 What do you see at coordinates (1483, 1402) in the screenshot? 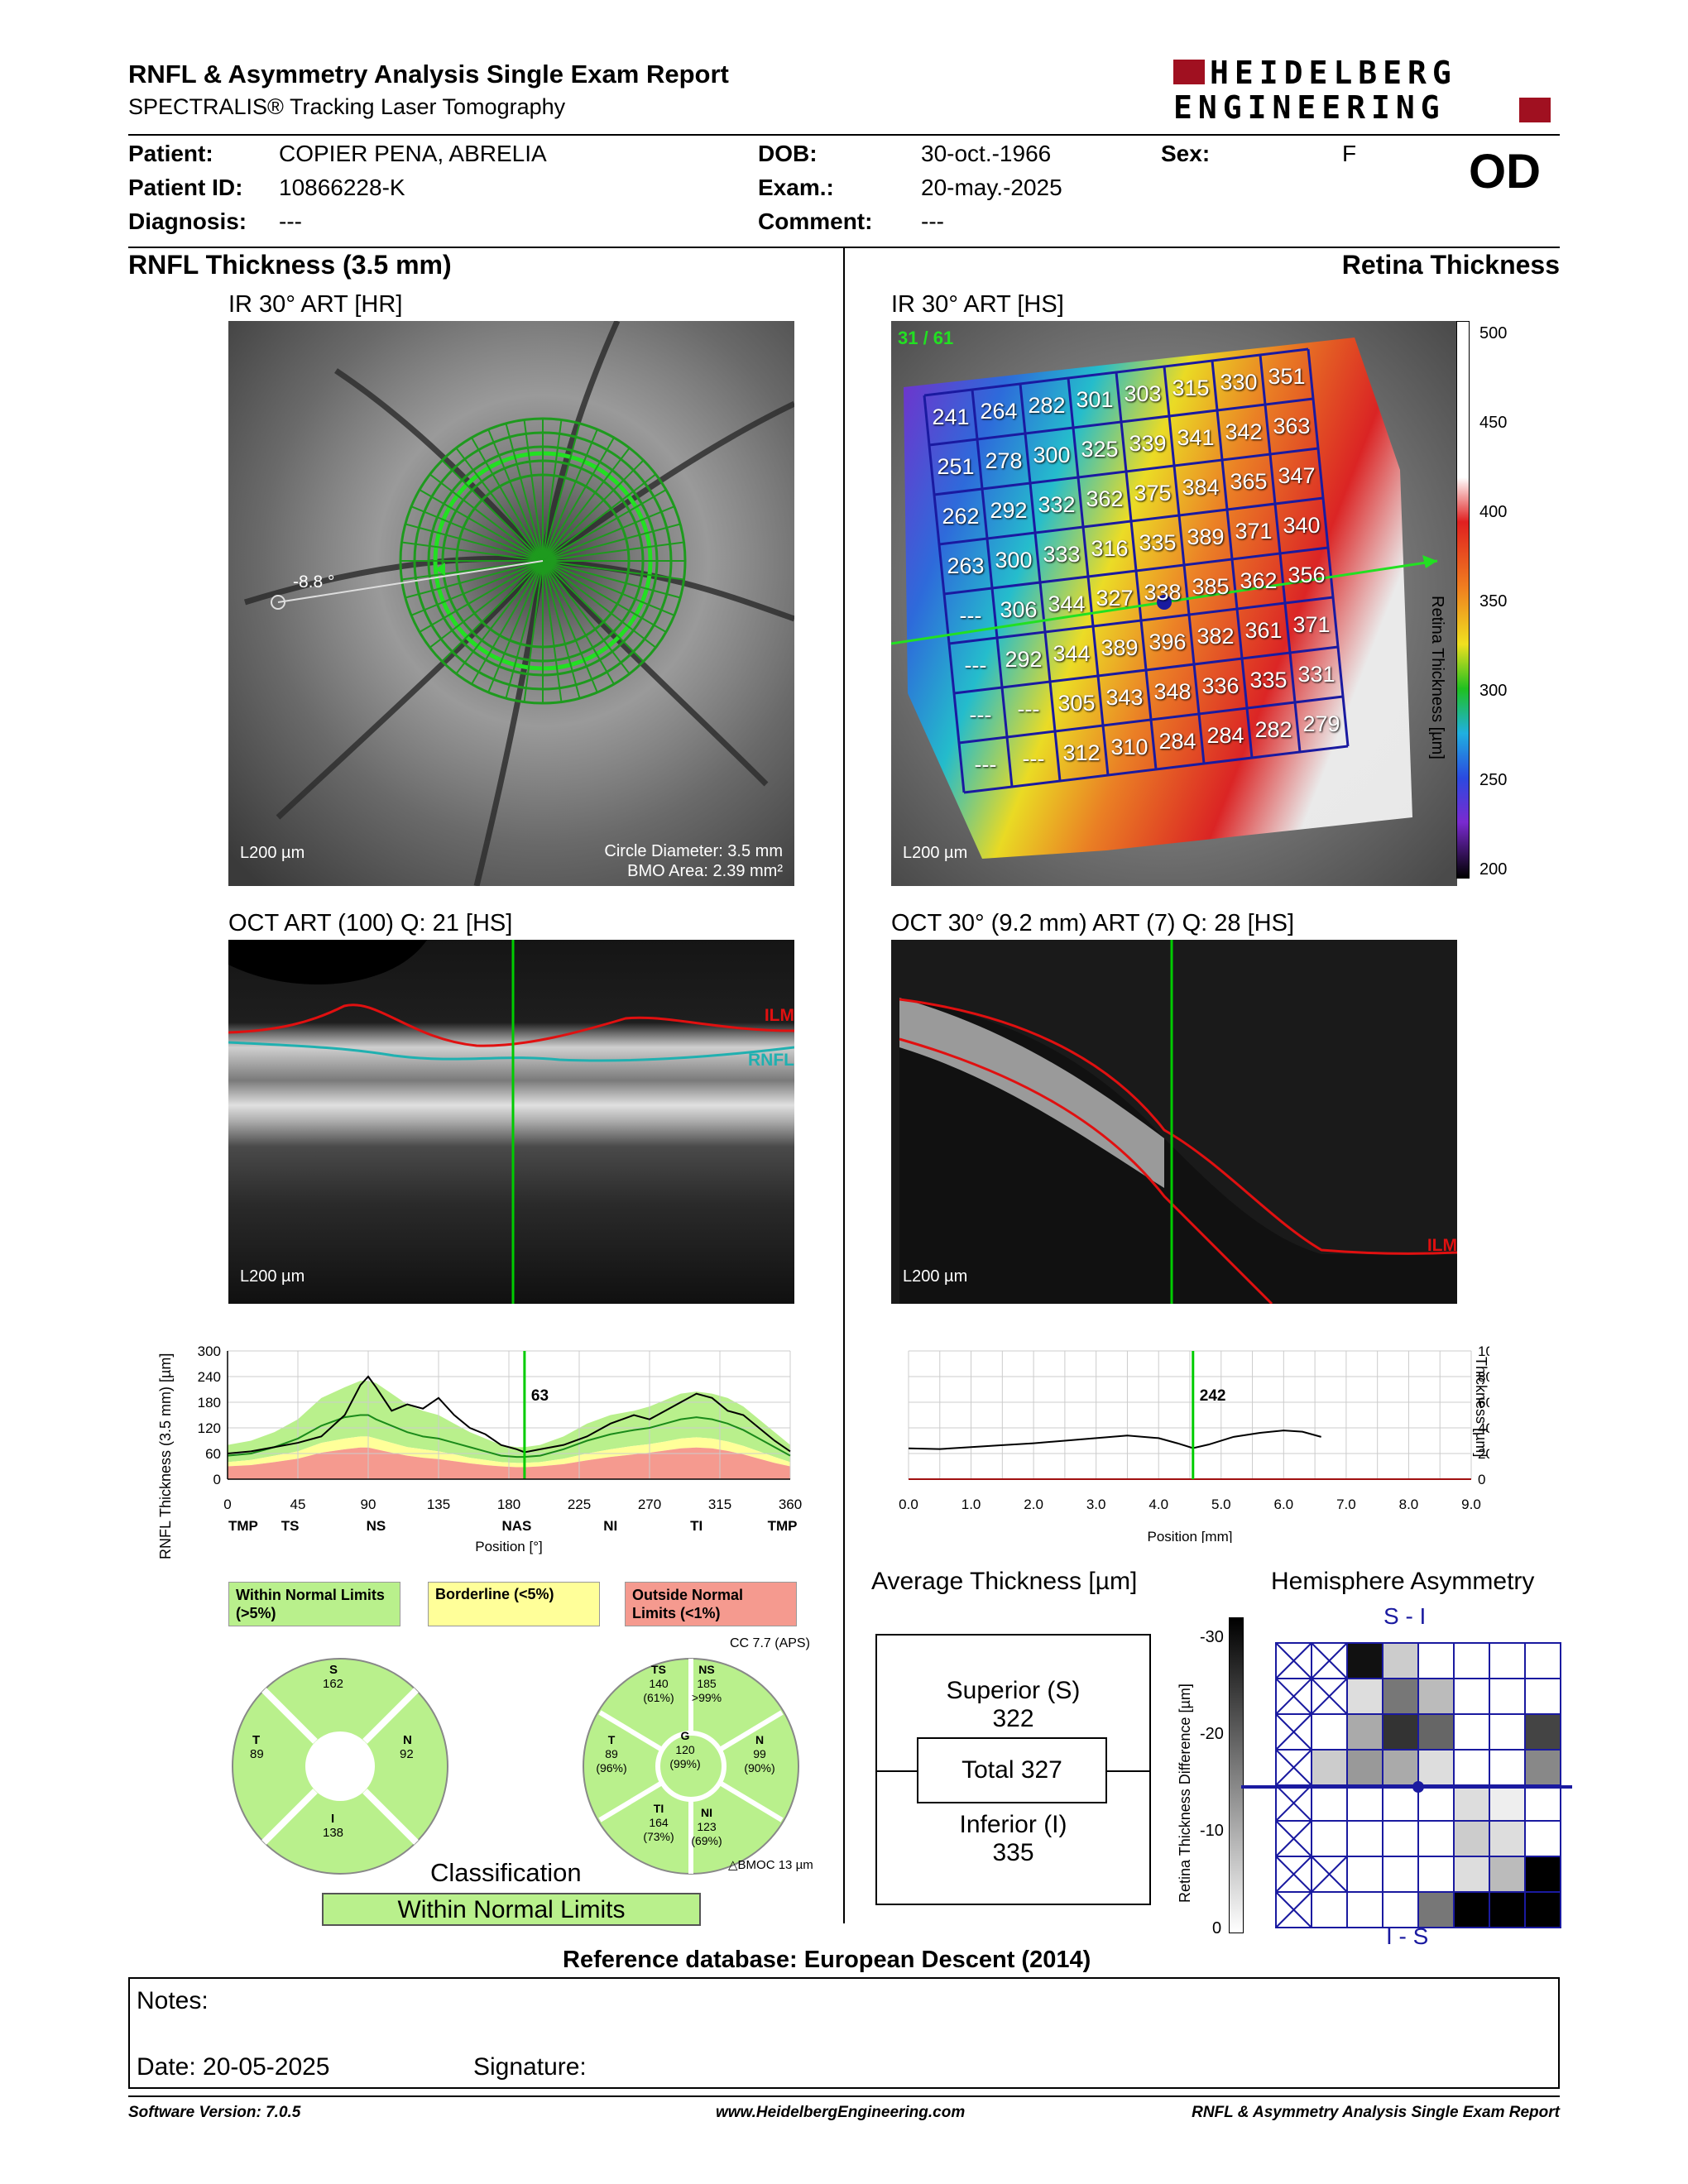
I see `y-tick: 600` at bounding box center [1483, 1402].